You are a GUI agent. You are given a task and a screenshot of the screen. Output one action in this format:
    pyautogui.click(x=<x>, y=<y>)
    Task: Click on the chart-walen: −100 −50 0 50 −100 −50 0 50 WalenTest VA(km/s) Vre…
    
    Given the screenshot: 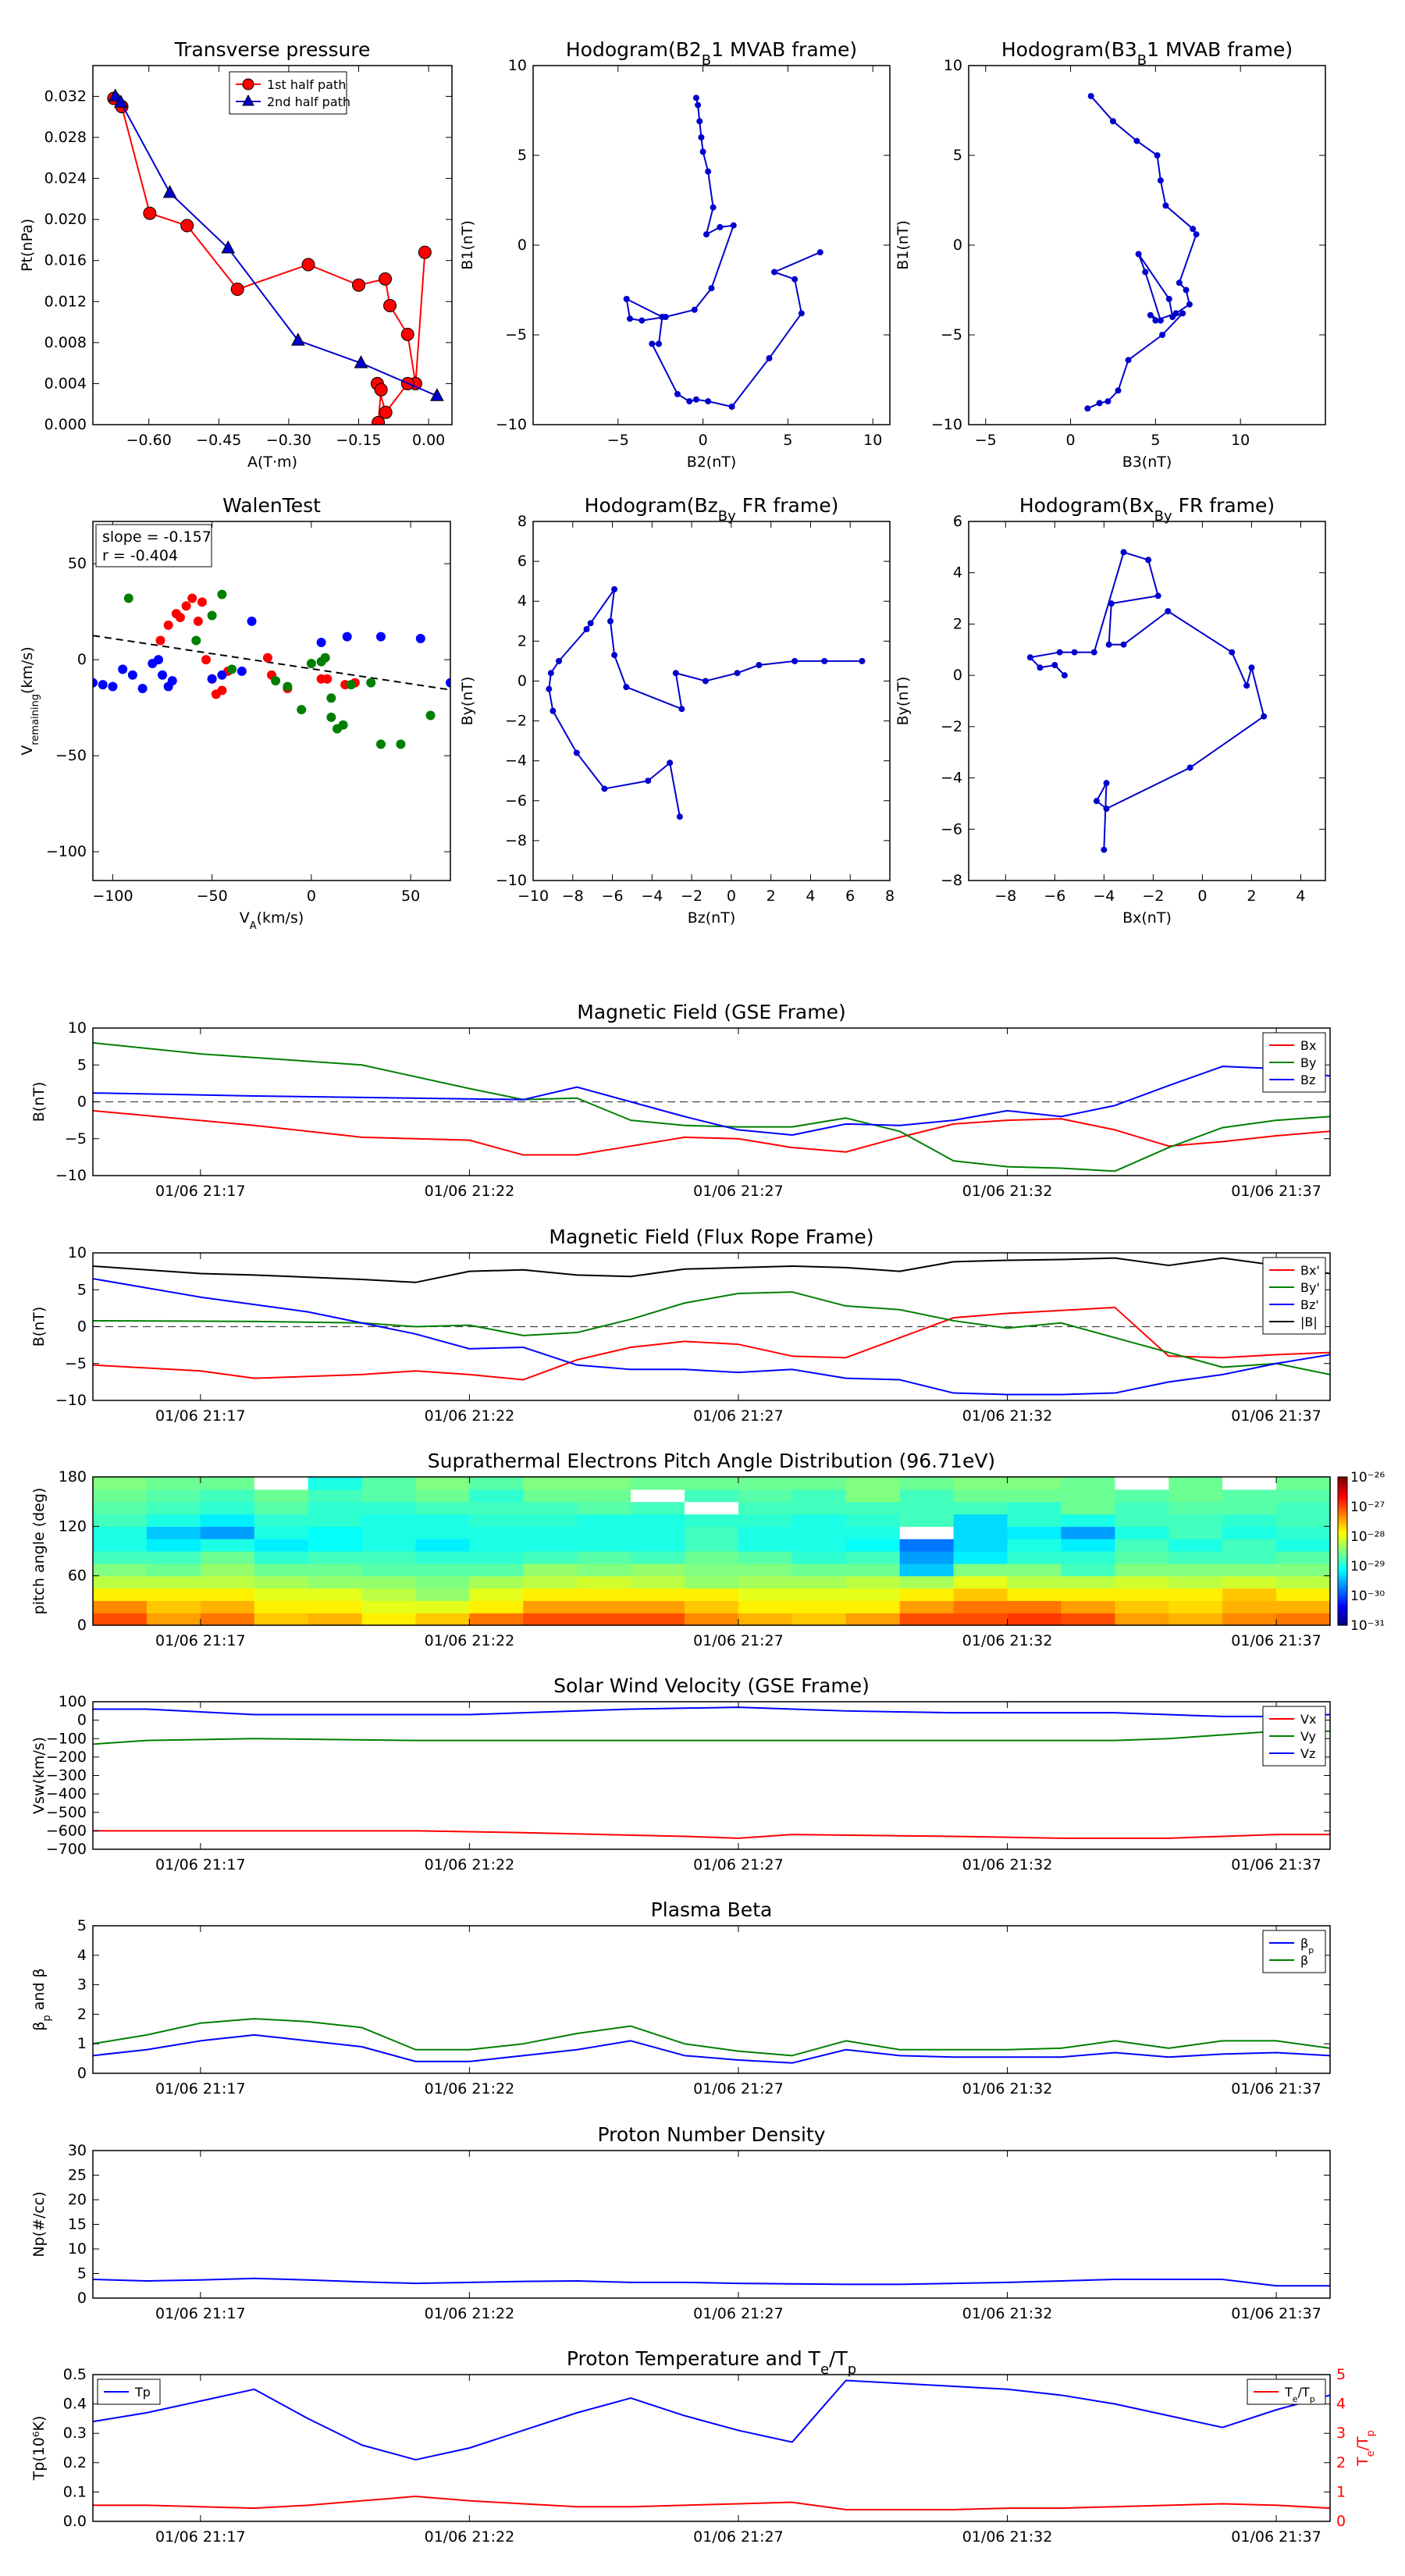 What is the action you would take?
    pyautogui.click(x=235, y=713)
    